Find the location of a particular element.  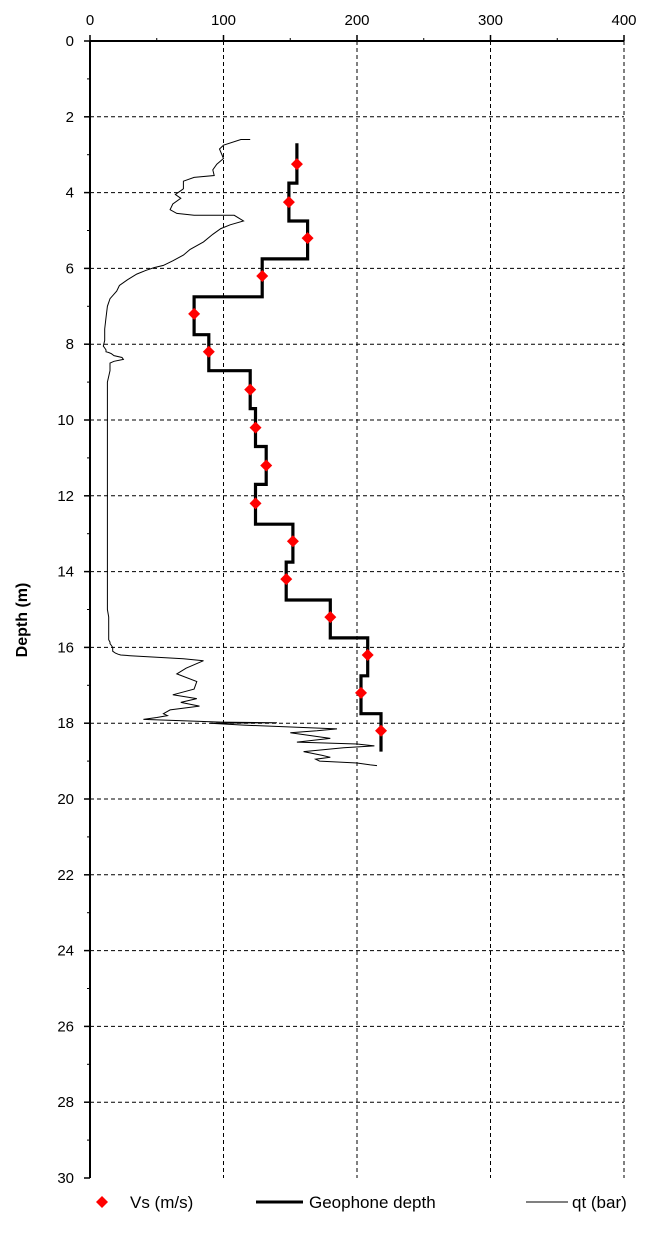

x-tick-label: 100 is located at coordinates (223, 20).